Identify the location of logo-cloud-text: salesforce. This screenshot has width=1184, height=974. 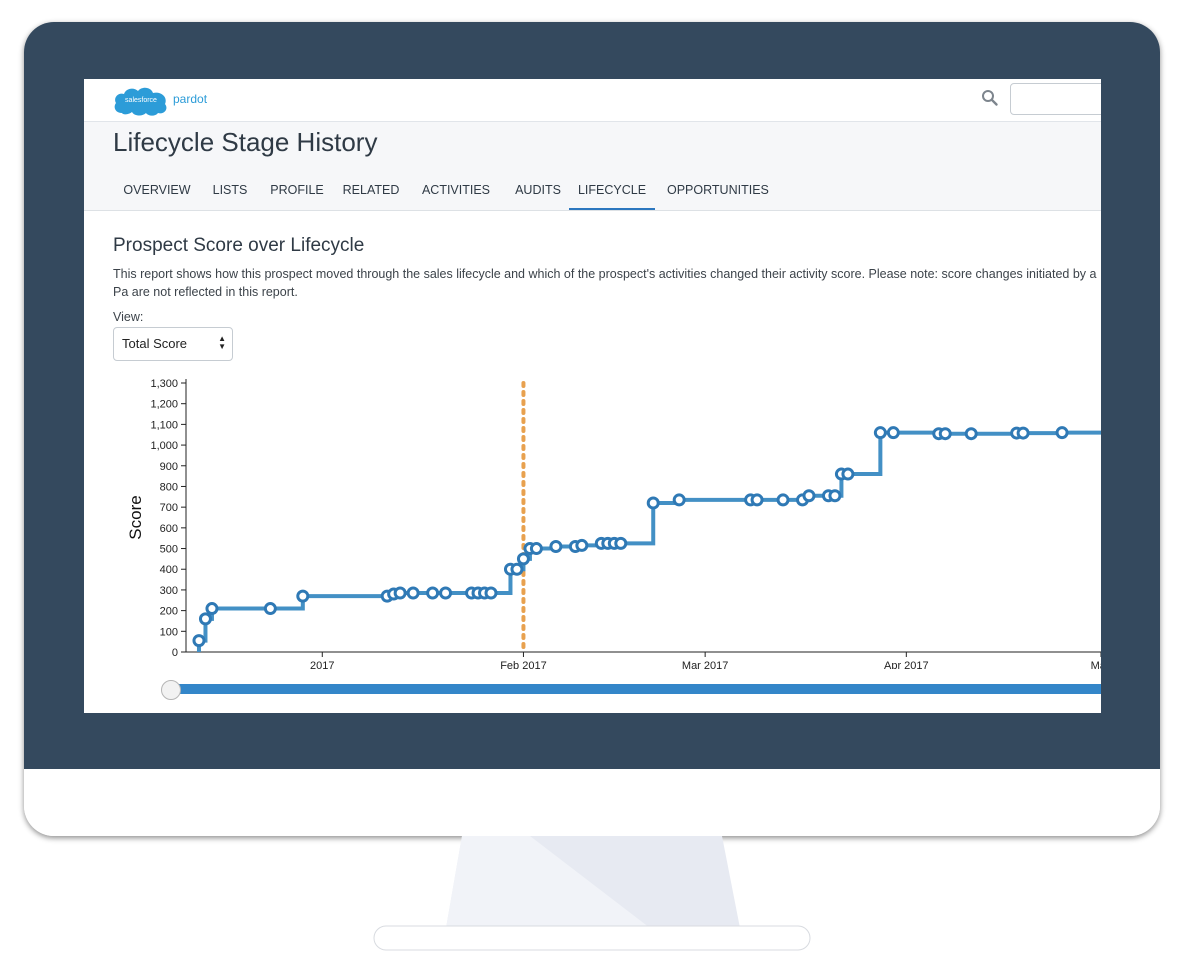
(141, 100).